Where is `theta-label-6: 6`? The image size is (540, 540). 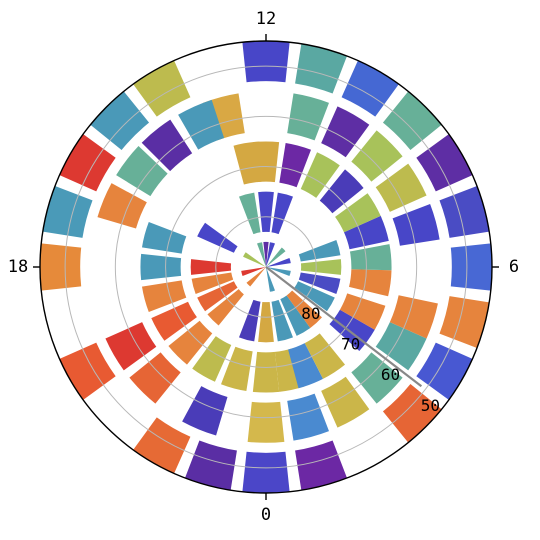 theta-label-6: 6 is located at coordinates (514, 267).